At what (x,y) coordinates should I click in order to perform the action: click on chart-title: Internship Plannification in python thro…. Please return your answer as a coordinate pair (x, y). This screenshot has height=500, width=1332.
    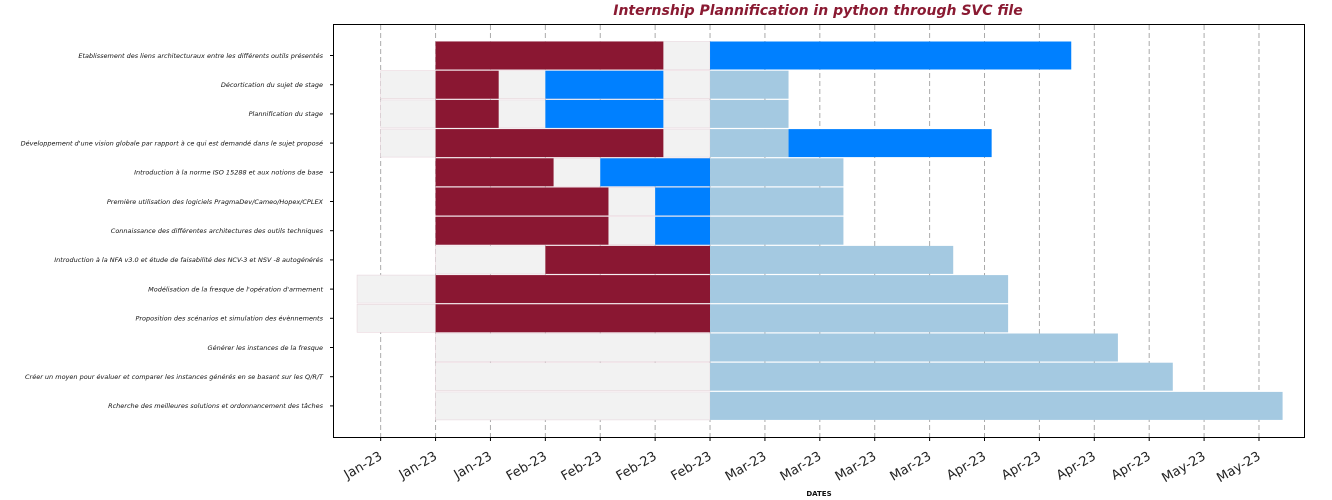
    Looking at the image, I should click on (817, 11).